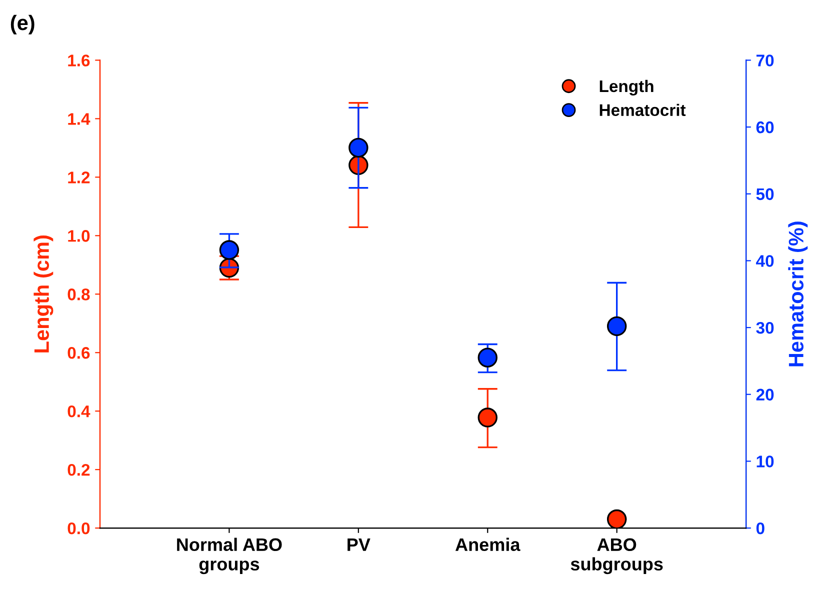 This screenshot has width=823, height=596. Describe the element at coordinates (79, 353) in the screenshot. I see `y-tick-label: 0.6` at that location.